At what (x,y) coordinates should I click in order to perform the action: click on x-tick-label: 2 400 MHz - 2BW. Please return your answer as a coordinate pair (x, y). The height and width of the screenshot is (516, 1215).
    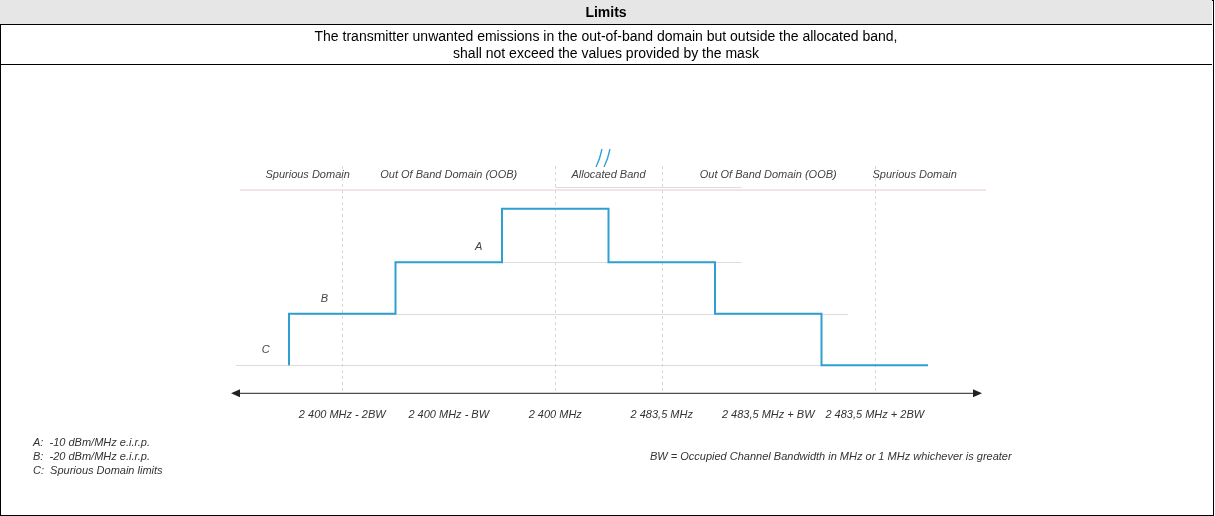
    Looking at the image, I should click on (342, 414).